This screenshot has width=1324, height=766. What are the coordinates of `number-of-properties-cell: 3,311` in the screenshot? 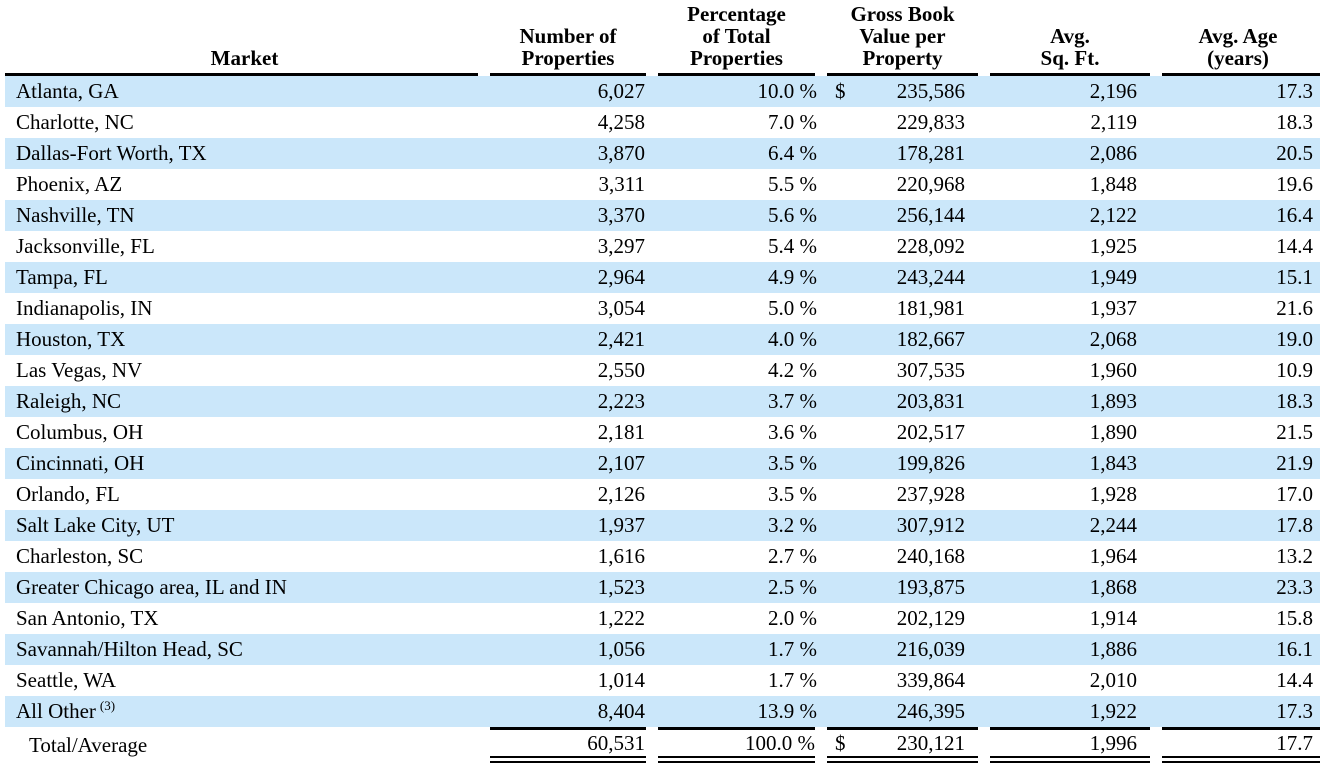 It's located at (621, 184).